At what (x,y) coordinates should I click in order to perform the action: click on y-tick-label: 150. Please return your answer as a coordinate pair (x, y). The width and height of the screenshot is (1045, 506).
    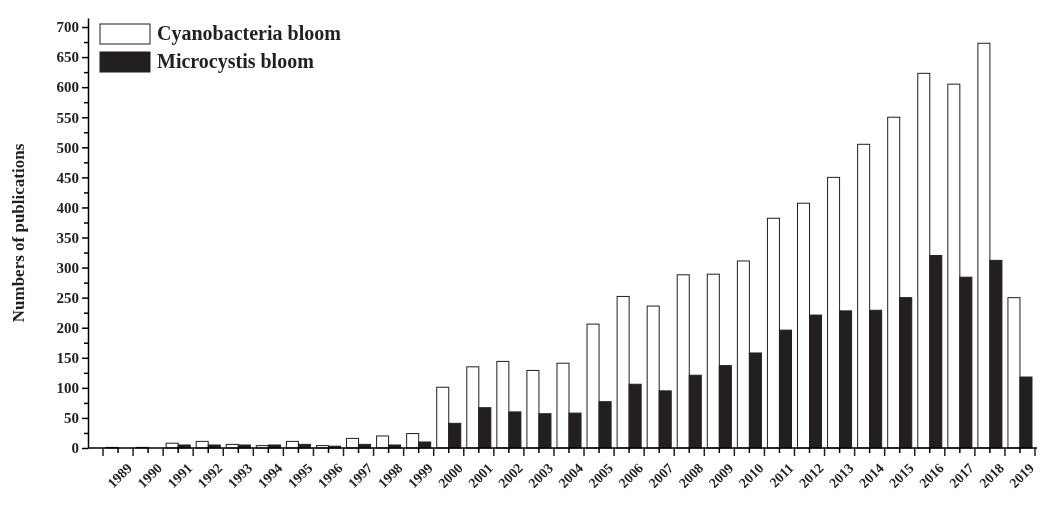
    Looking at the image, I should click on (67, 358).